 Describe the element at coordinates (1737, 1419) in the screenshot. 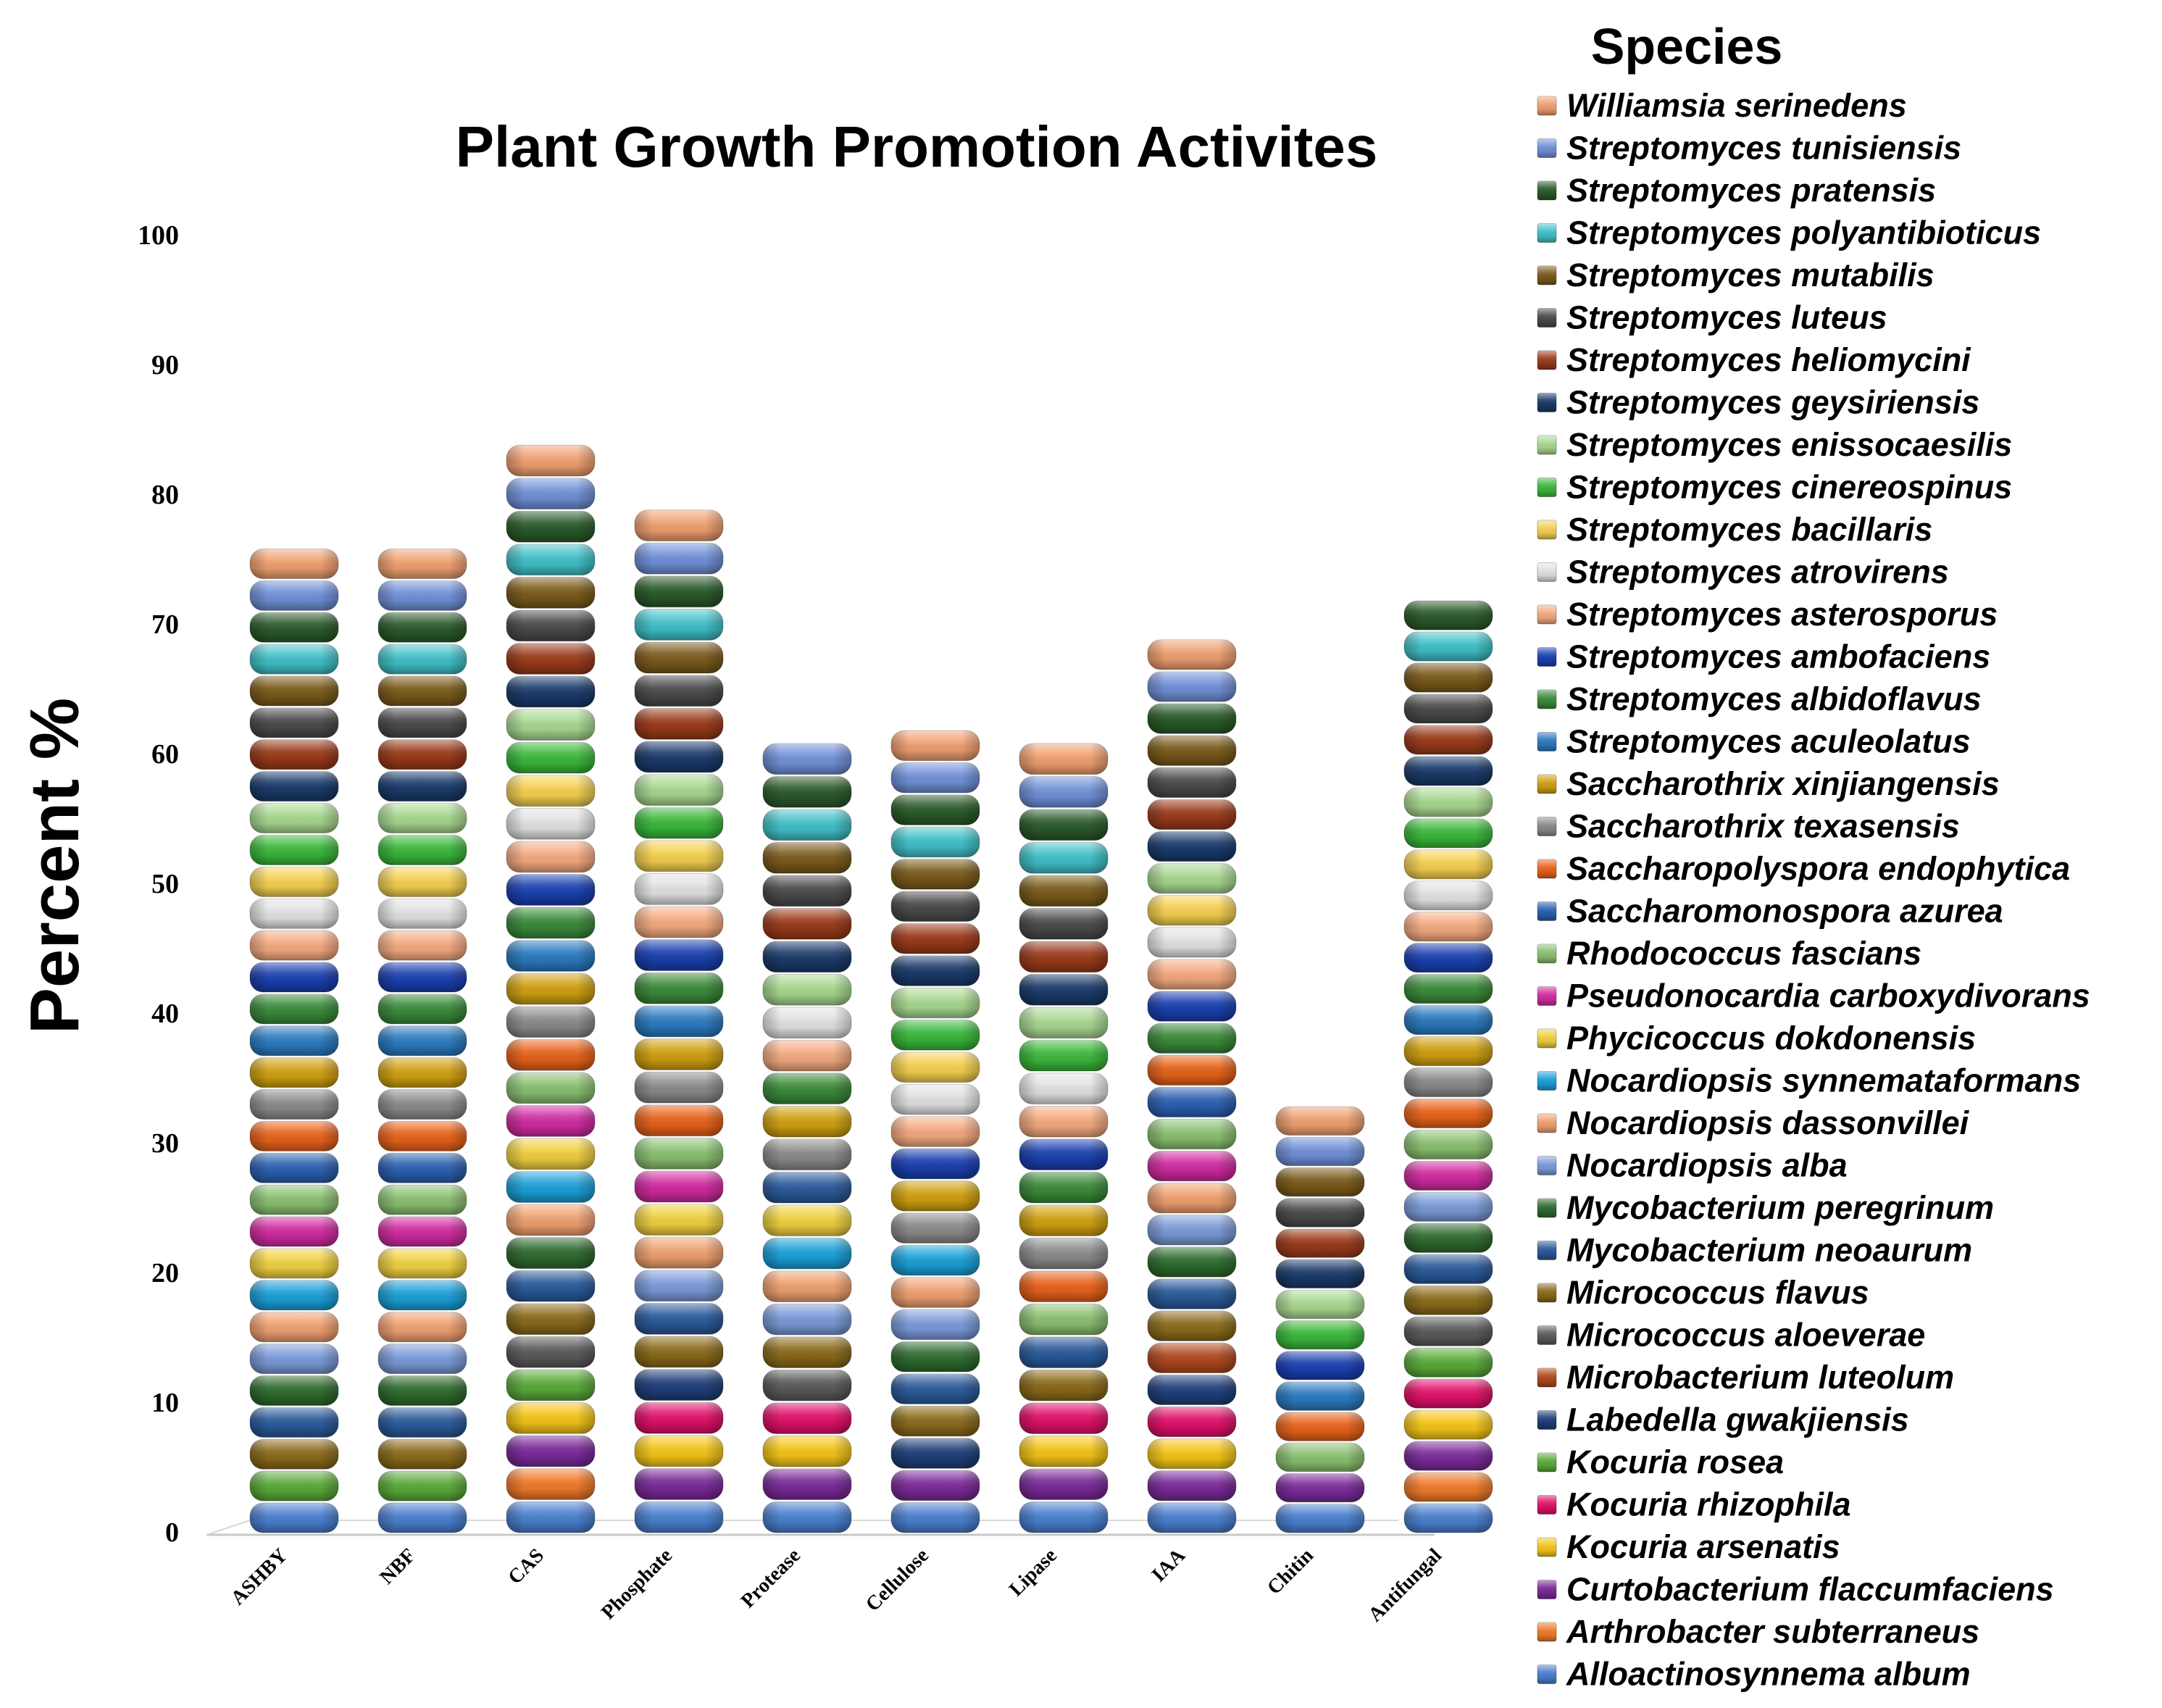

I see `legend-label: Labedella gwakjiensis` at that location.